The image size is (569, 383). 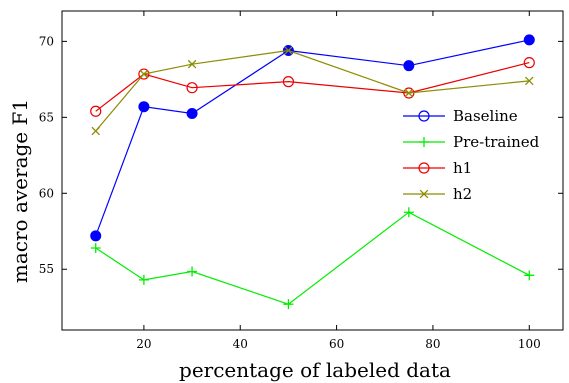 I want to click on legend-label-baseline: Baseline, so click(x=485, y=116).